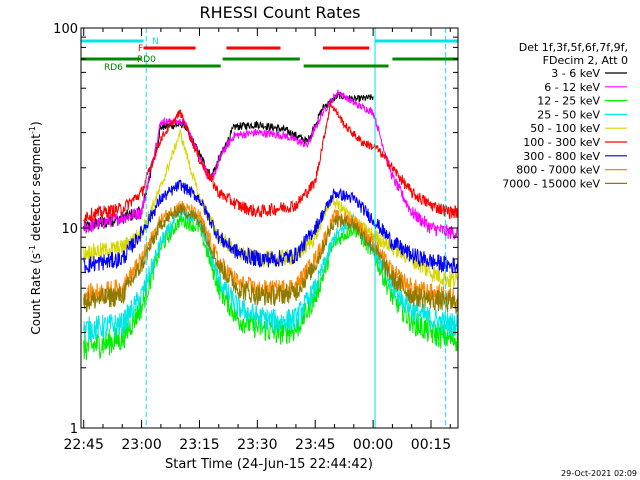 This screenshot has height=480, width=640. What do you see at coordinates (228, 161) in the screenshot?
I see `series-3-6-kev` at bounding box center [228, 161].